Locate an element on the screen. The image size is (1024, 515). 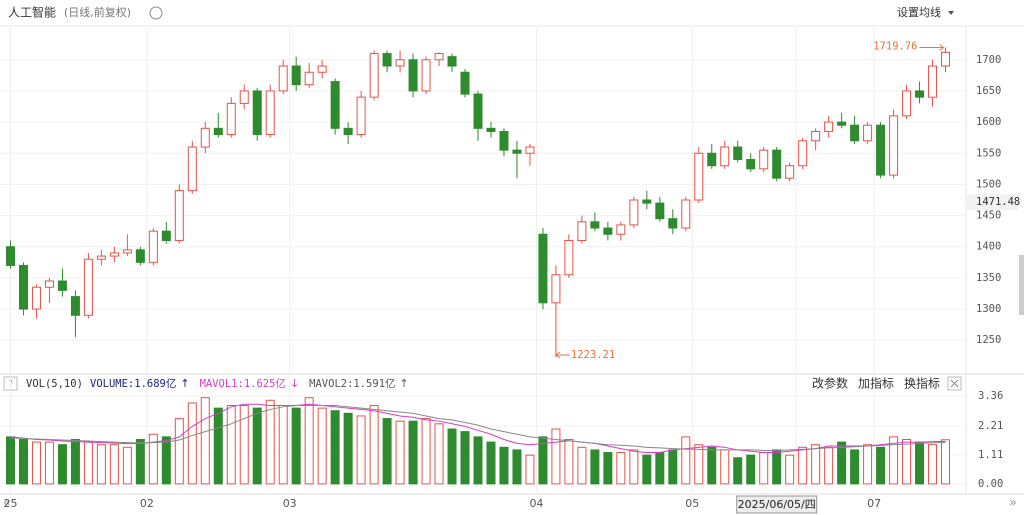
x-tick-label: 04 is located at coordinates (536, 503).